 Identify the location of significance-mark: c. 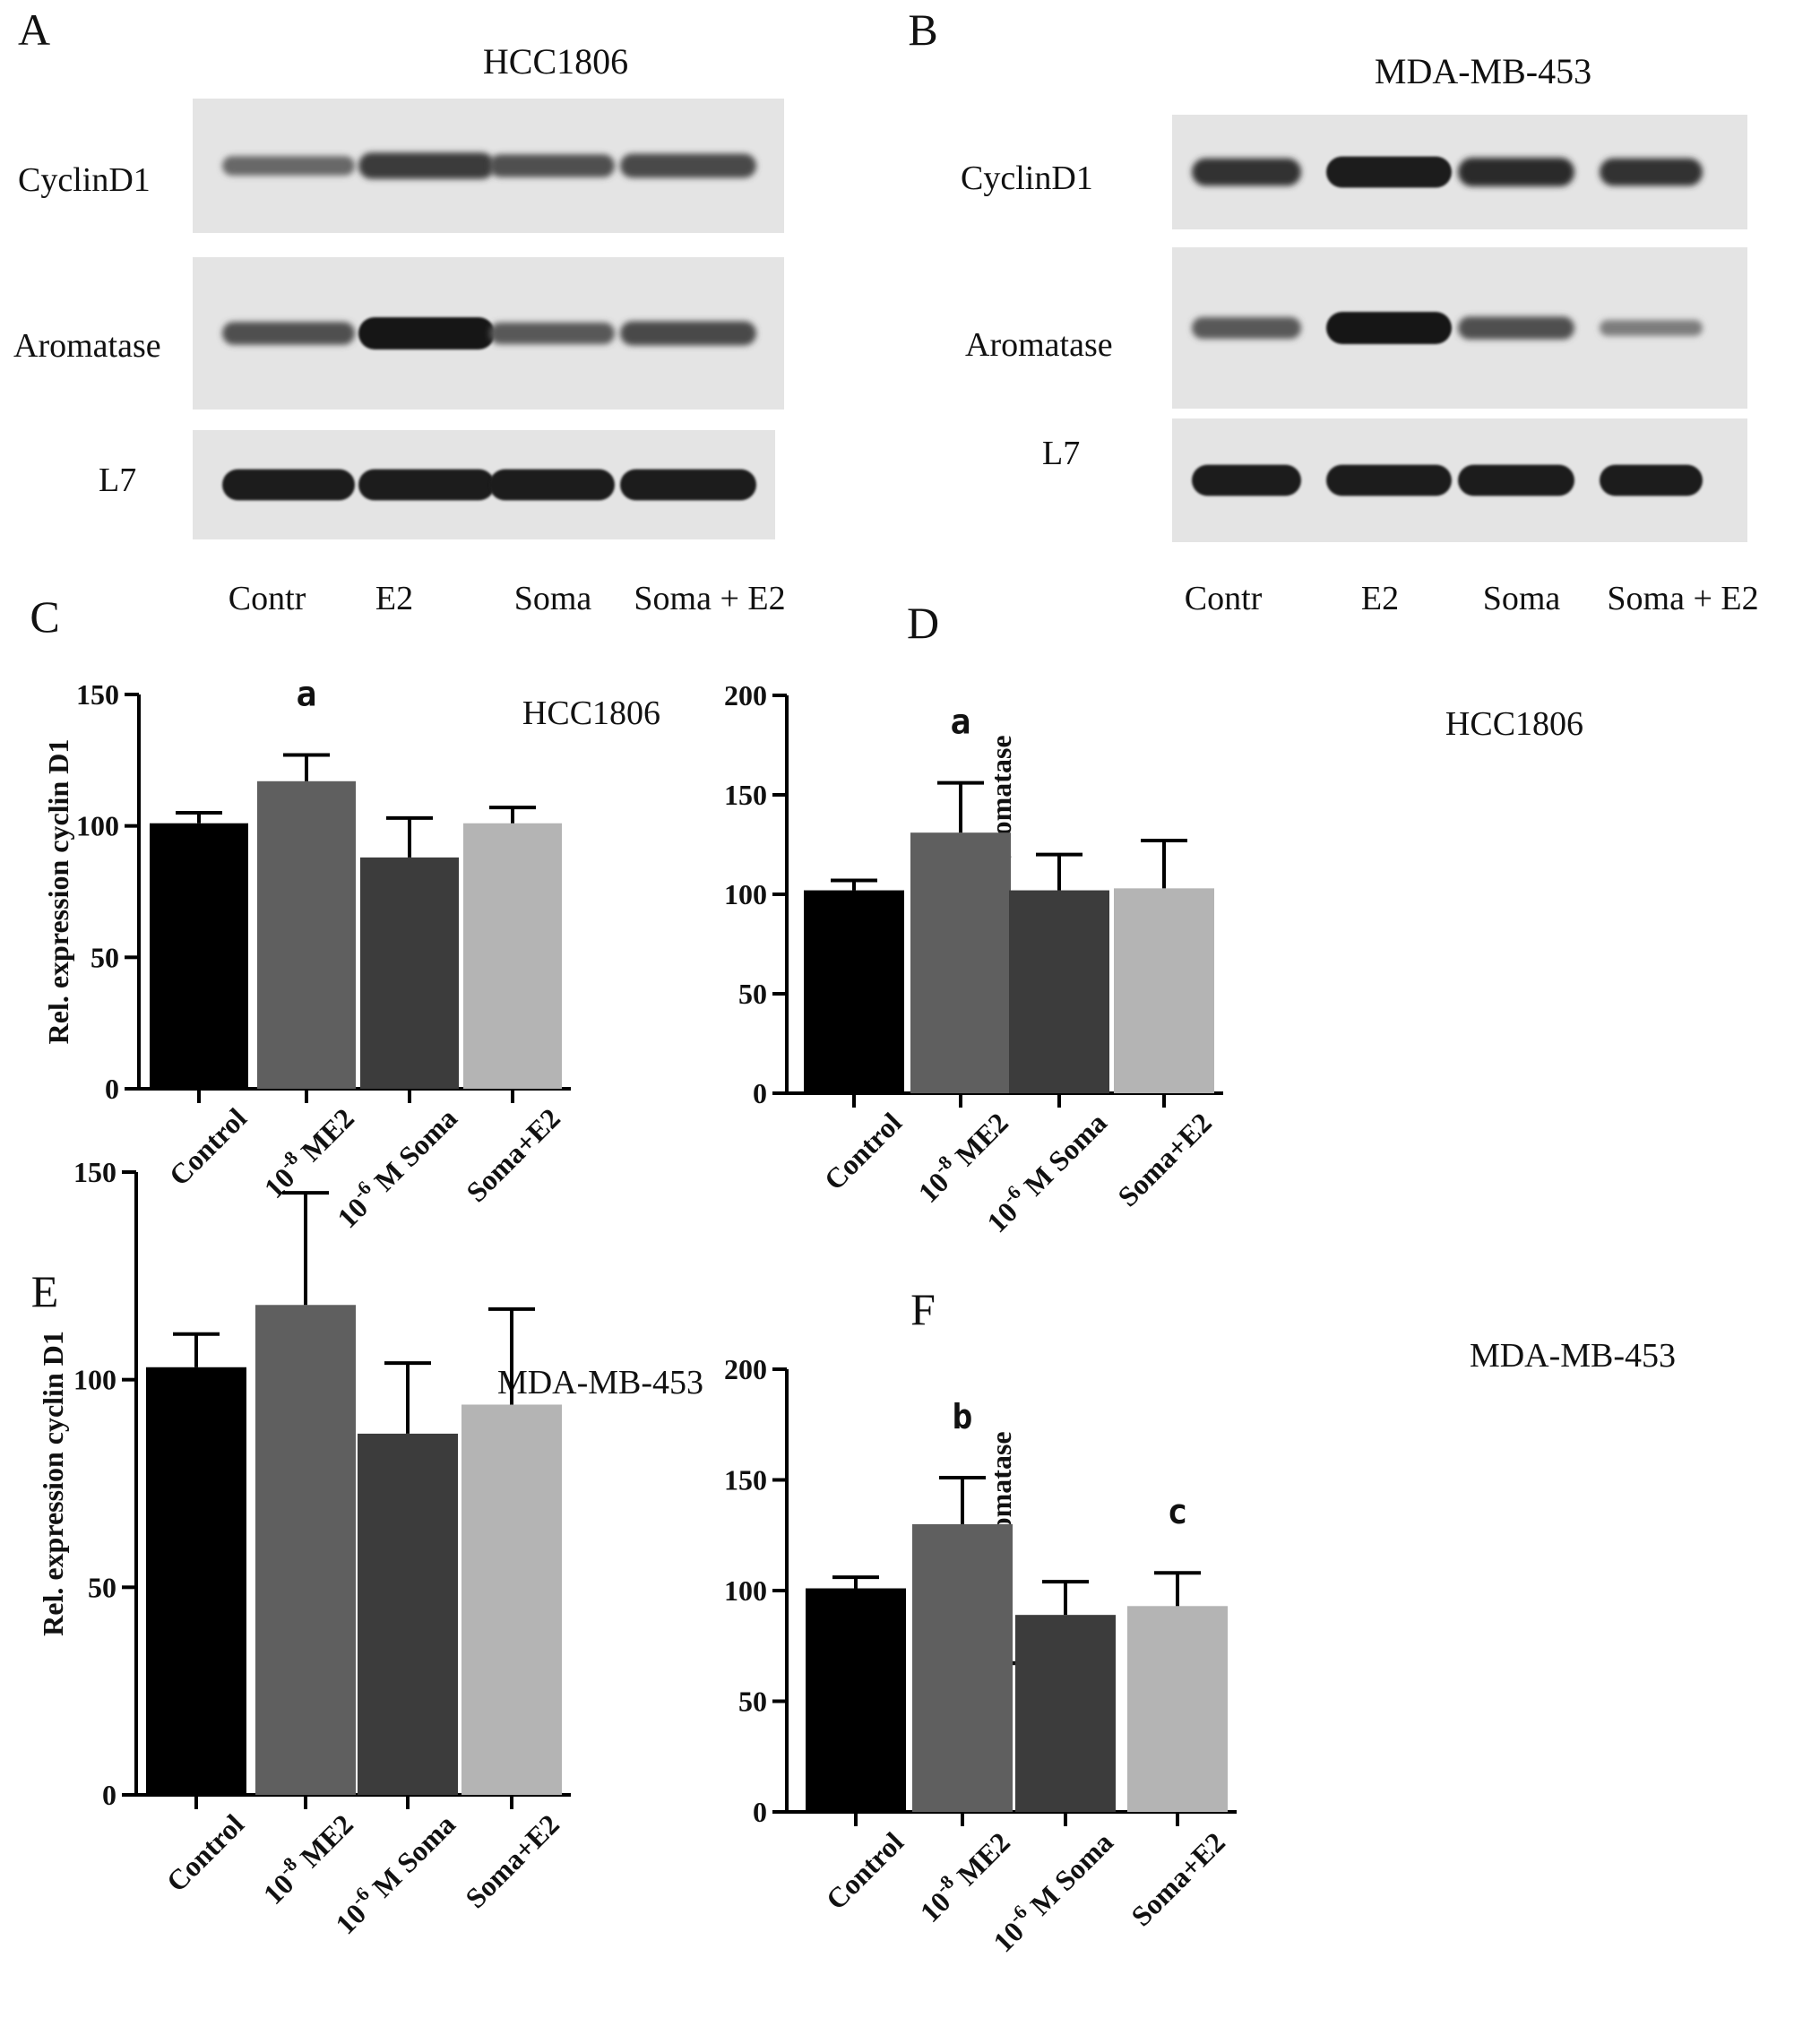
(1178, 1511).